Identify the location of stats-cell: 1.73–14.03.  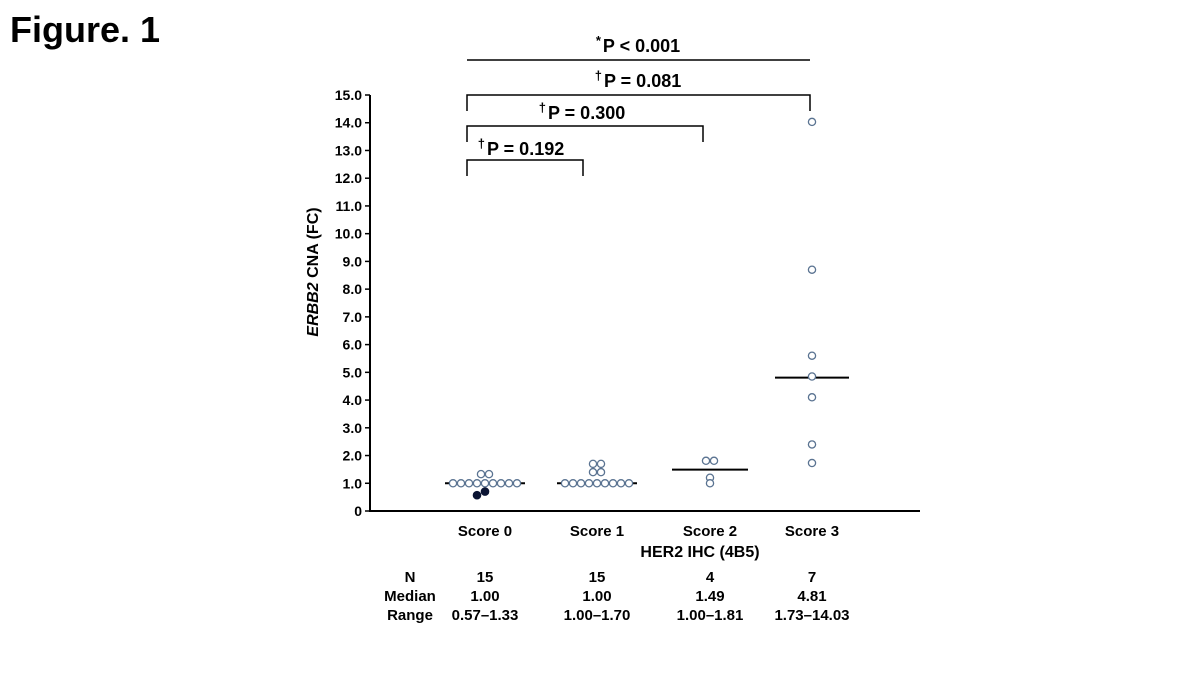
(811, 615).